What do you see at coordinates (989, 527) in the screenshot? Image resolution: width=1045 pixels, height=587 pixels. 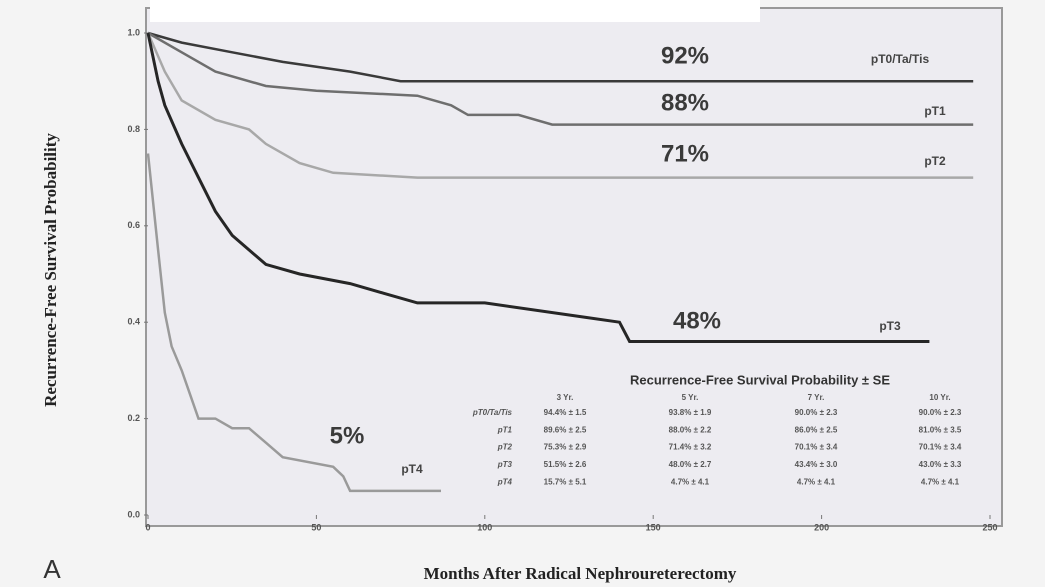 I see `x-tick-label: 250` at bounding box center [989, 527].